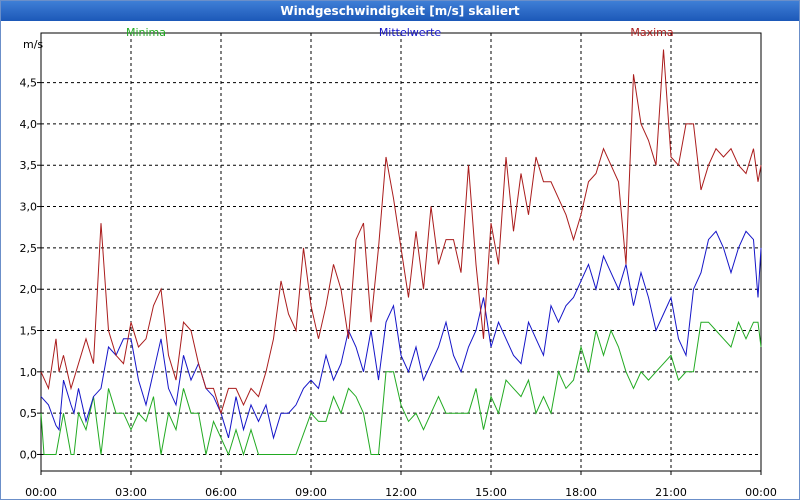 The image size is (800, 500). Describe the element at coordinates (29, 413) in the screenshot. I see `y-tick-label: 0,5` at that location.